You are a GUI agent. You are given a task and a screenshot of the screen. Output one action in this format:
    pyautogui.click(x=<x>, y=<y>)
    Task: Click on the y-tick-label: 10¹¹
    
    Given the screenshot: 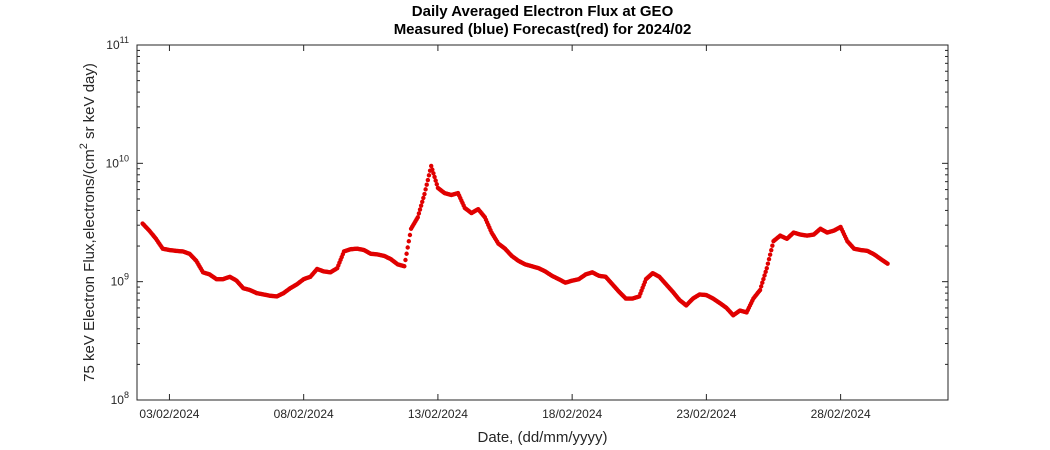 What is the action you would take?
    pyautogui.click(x=117, y=43)
    